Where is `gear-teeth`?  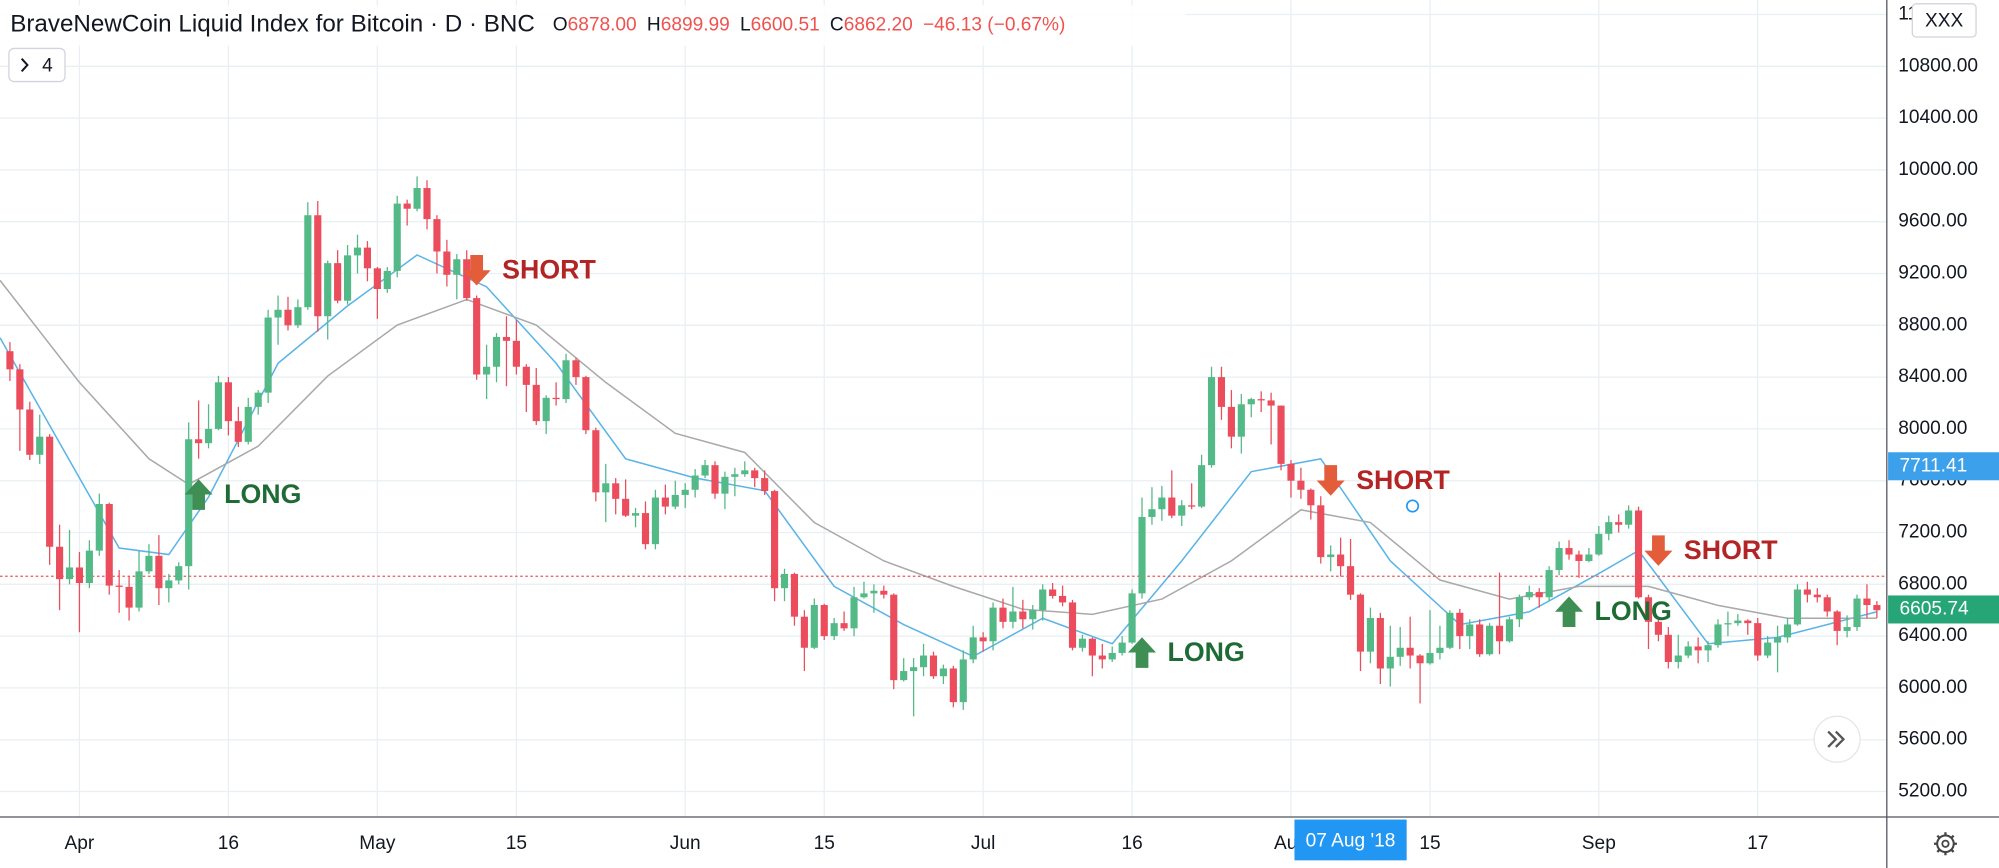 gear-teeth is located at coordinates (1945, 844).